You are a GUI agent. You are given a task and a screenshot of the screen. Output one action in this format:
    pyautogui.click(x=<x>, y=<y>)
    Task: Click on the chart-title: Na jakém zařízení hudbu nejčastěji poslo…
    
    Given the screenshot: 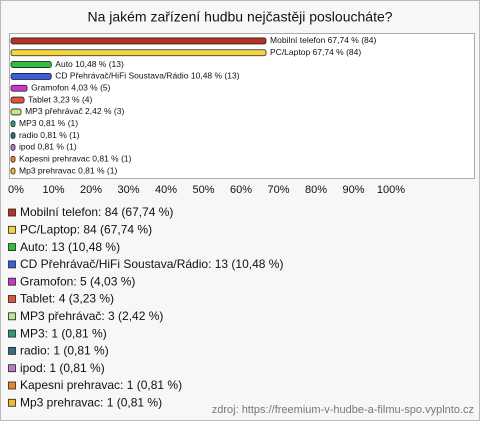 What is the action you would take?
    pyautogui.click(x=239, y=17)
    